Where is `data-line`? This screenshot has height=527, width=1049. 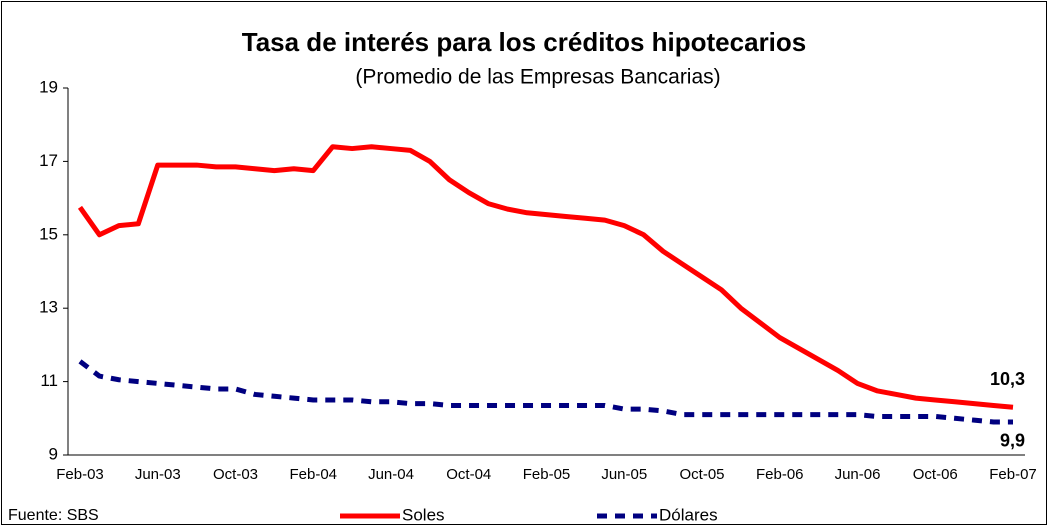
data-line is located at coordinates (545, 392).